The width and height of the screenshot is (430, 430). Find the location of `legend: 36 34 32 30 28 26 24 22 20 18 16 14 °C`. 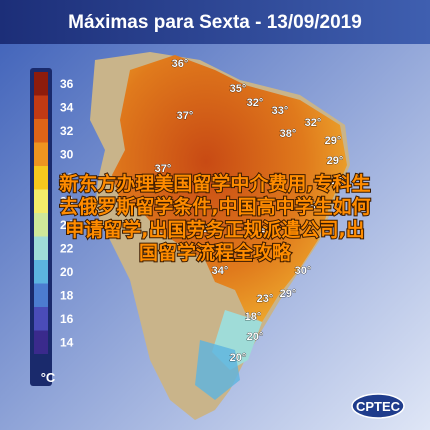

legend: 36 34 32 30 28 26 24 22 20 18 16 14 °C is located at coordinates (54, 228).